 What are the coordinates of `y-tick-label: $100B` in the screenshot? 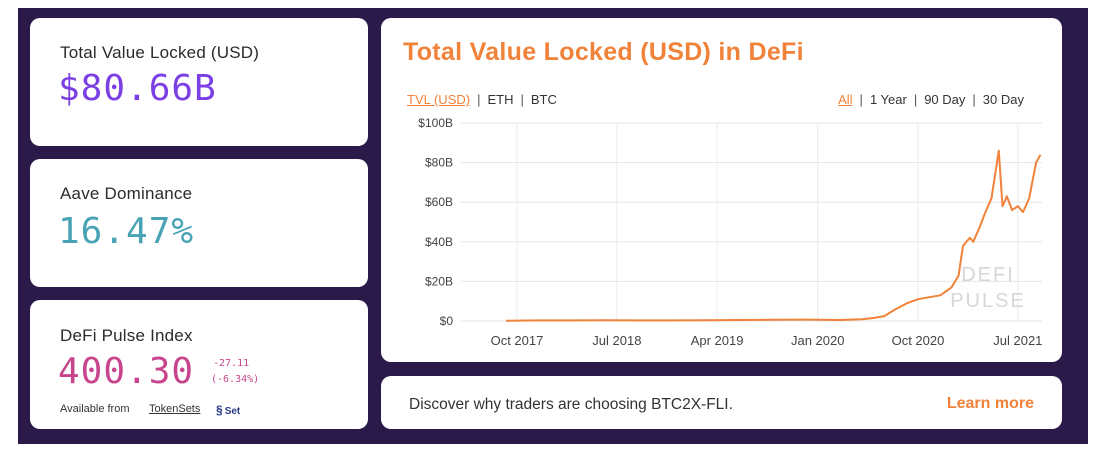 It's located at (435, 123).